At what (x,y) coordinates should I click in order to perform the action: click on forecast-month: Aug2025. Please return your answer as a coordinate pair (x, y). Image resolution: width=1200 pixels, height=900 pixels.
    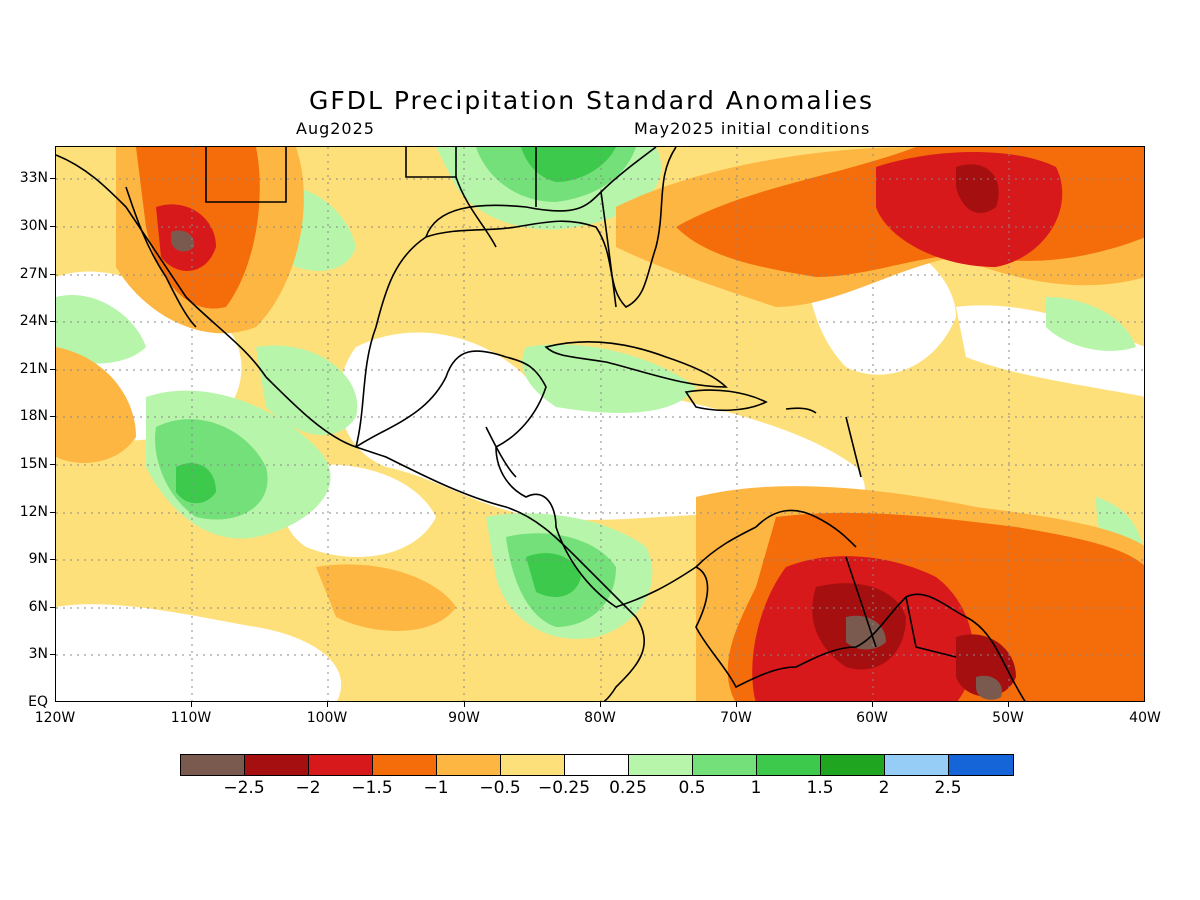
    Looking at the image, I should click on (335, 128).